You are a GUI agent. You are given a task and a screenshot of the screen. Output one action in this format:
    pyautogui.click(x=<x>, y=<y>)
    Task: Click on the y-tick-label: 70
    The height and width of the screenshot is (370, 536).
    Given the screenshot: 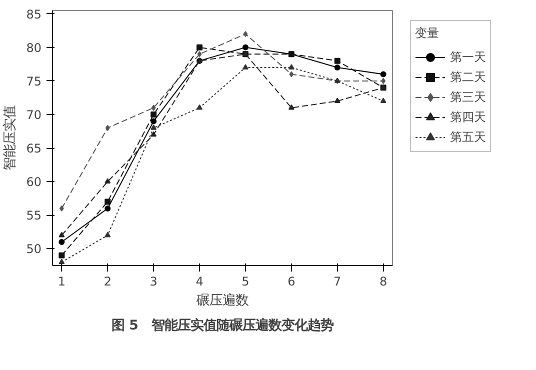 What is the action you would take?
    pyautogui.click(x=34, y=115)
    